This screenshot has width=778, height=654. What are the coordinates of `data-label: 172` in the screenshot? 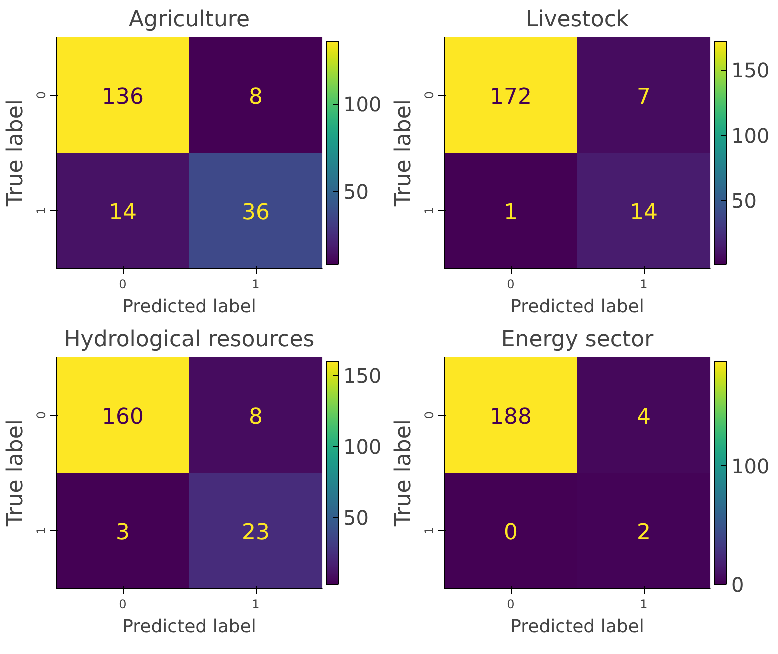 It's located at (511, 97).